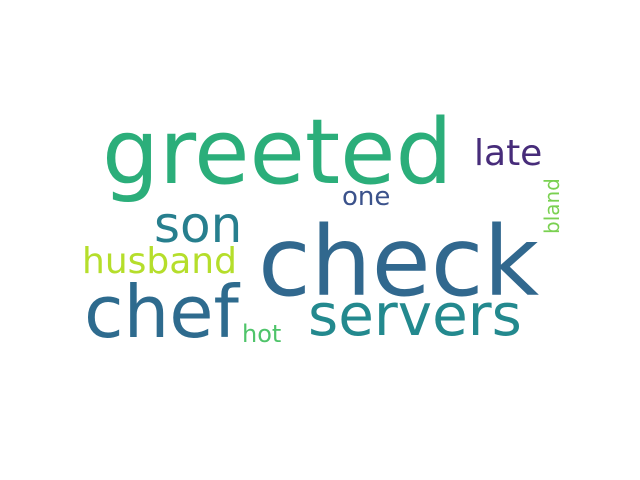  What do you see at coordinates (415, 315) in the screenshot?
I see `word-servers: servers` at bounding box center [415, 315].